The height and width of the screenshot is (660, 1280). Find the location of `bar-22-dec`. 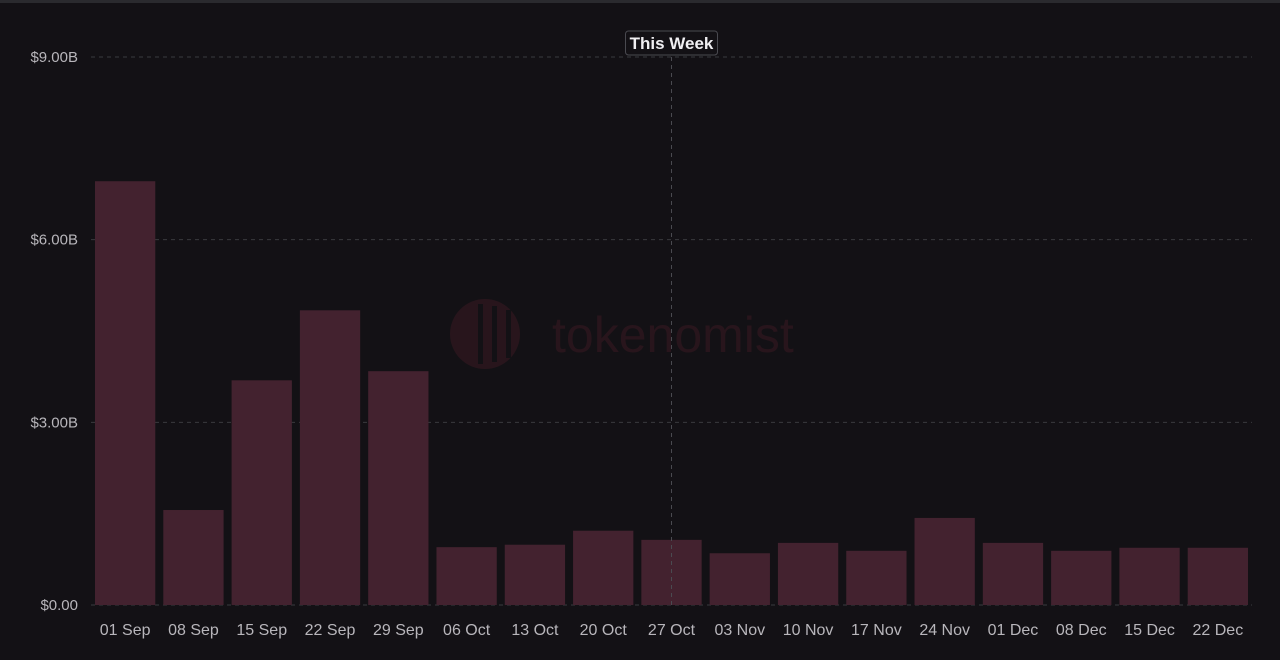

bar-22-dec is located at coordinates (1217, 576).